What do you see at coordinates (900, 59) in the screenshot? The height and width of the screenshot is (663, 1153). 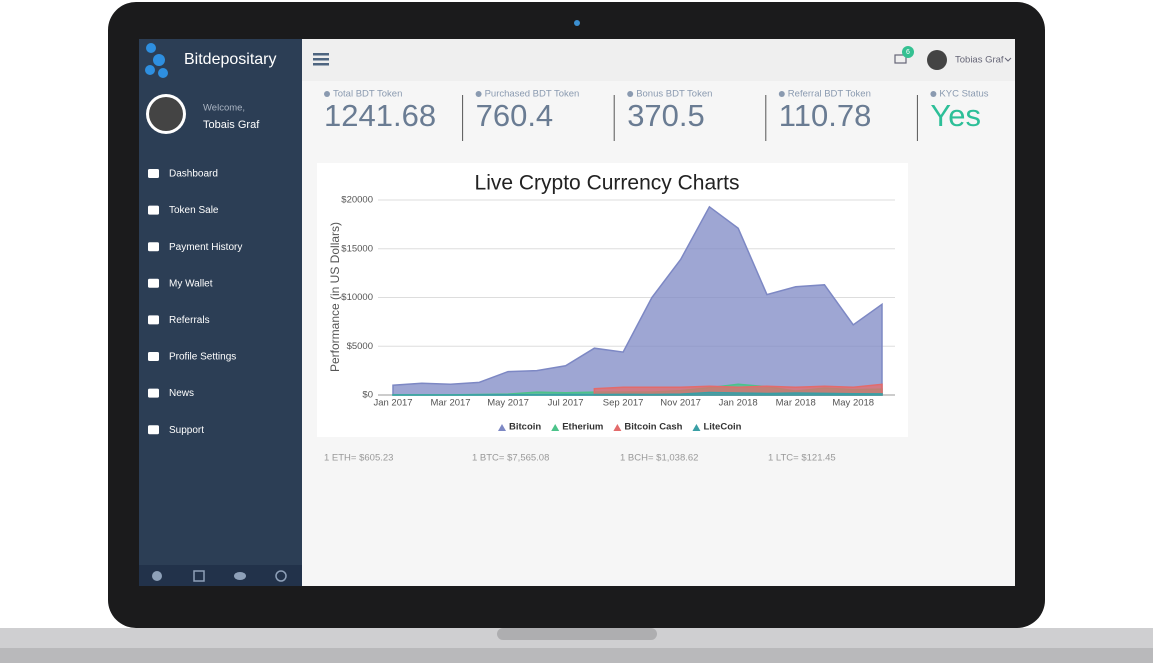 I see `mail-icon` at bounding box center [900, 59].